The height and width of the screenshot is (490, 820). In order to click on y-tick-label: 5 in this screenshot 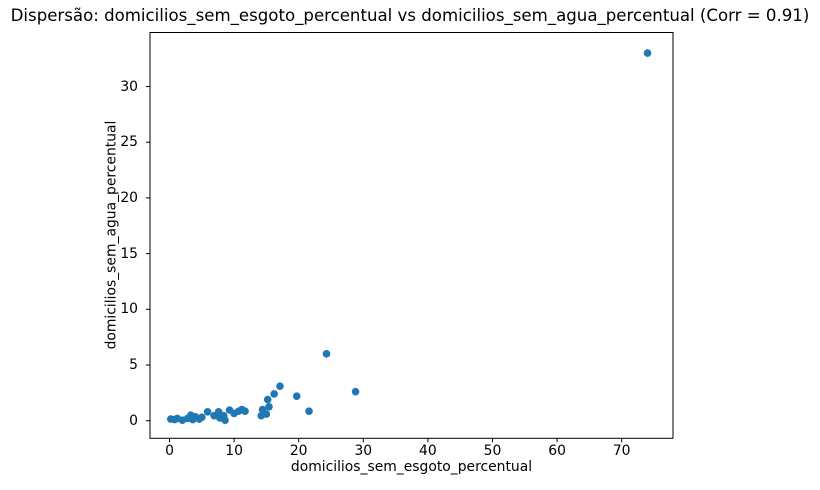, I will do `click(133, 365)`.